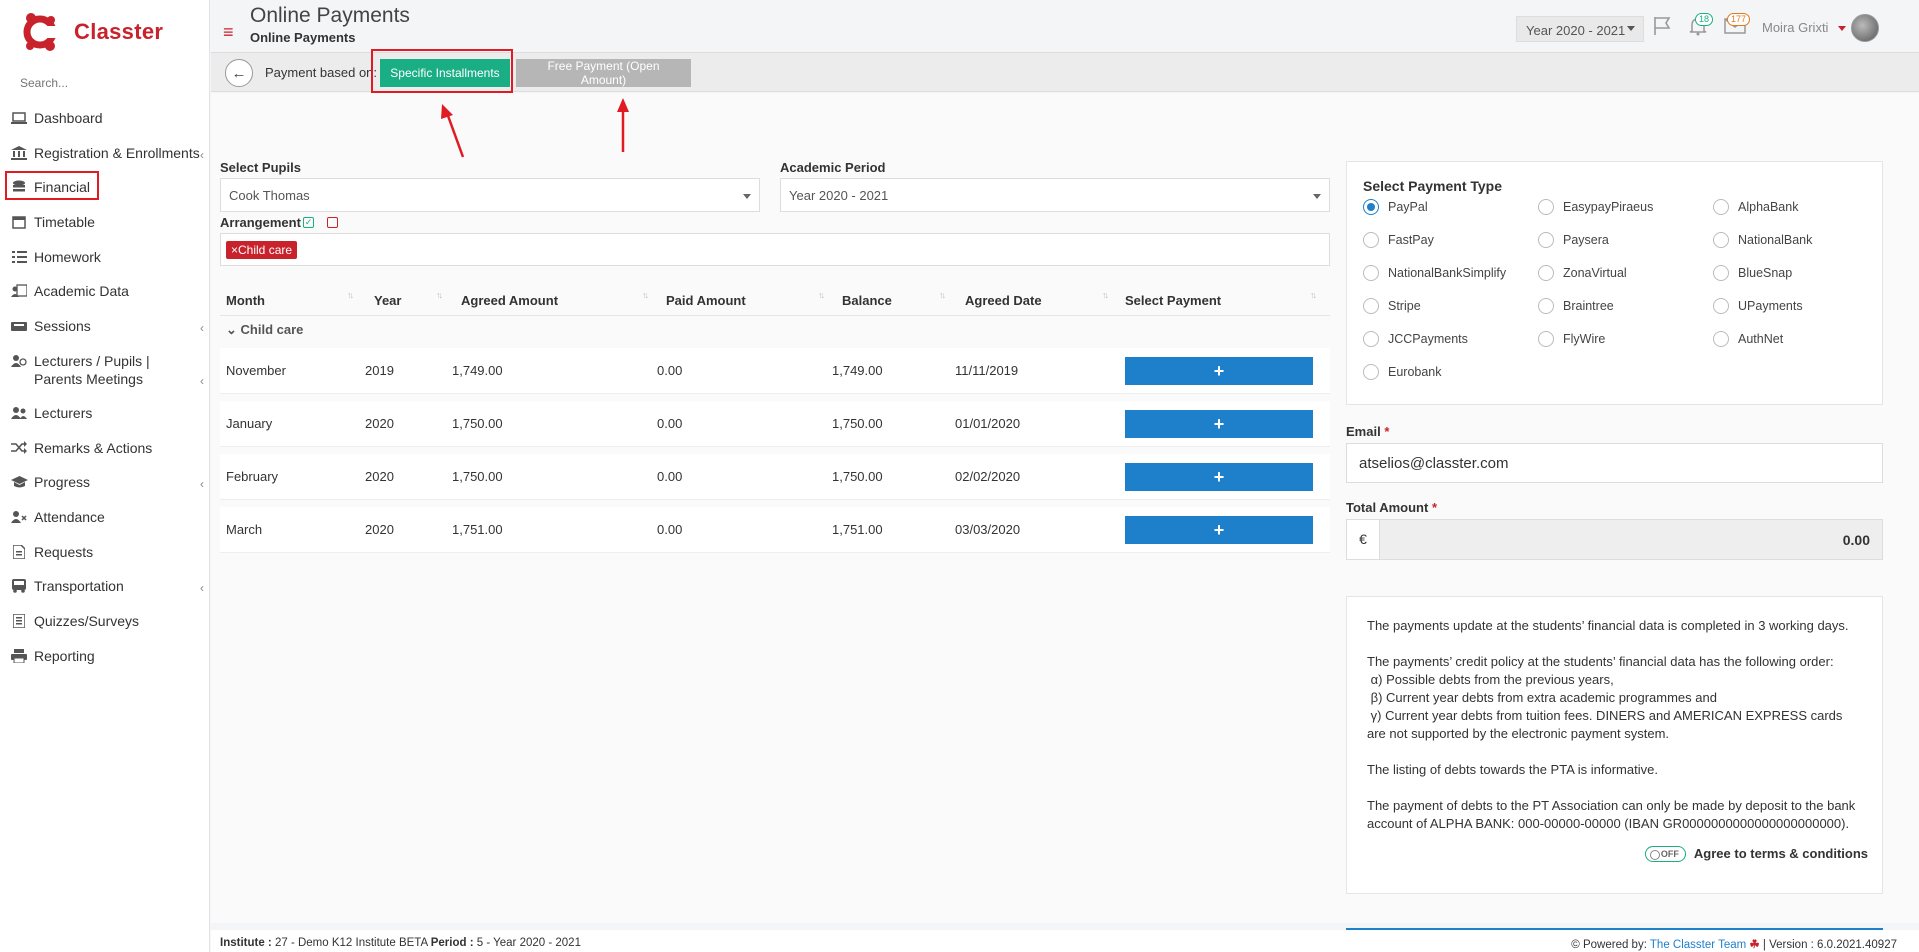 This screenshot has width=1919, height=952. I want to click on sidebar-item-label: Remarks & Actions, so click(93, 447).